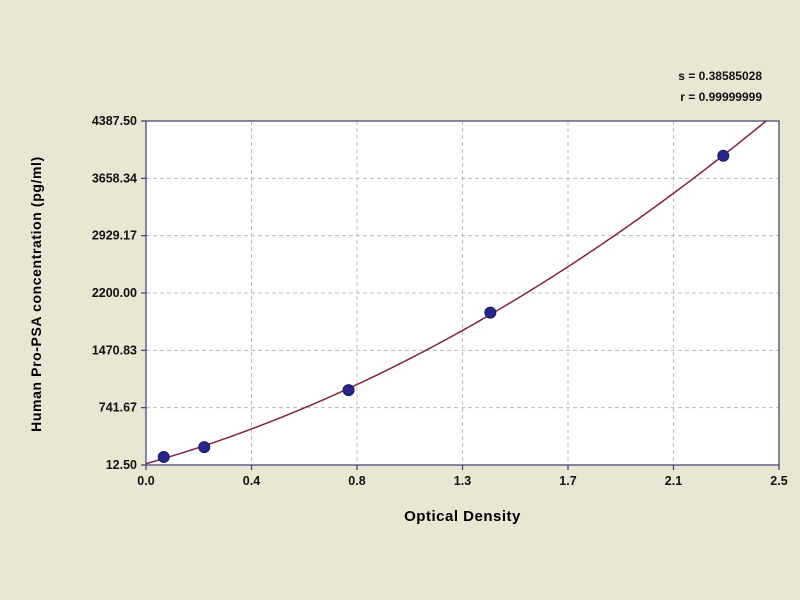 Image resolution: width=800 pixels, height=600 pixels. What do you see at coordinates (114, 350) in the screenshot?
I see `y-tick-label: 1470.83` at bounding box center [114, 350].